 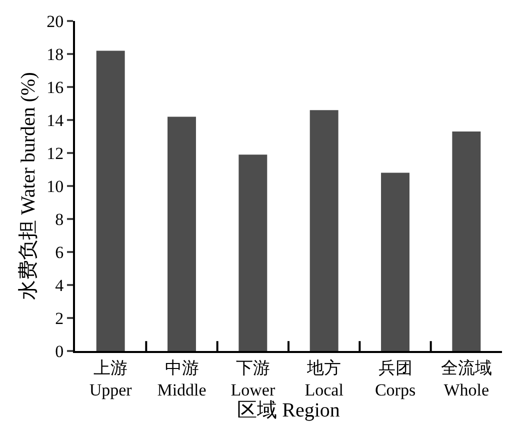 I want to click on y-tick-label: 6, so click(x=59, y=252).